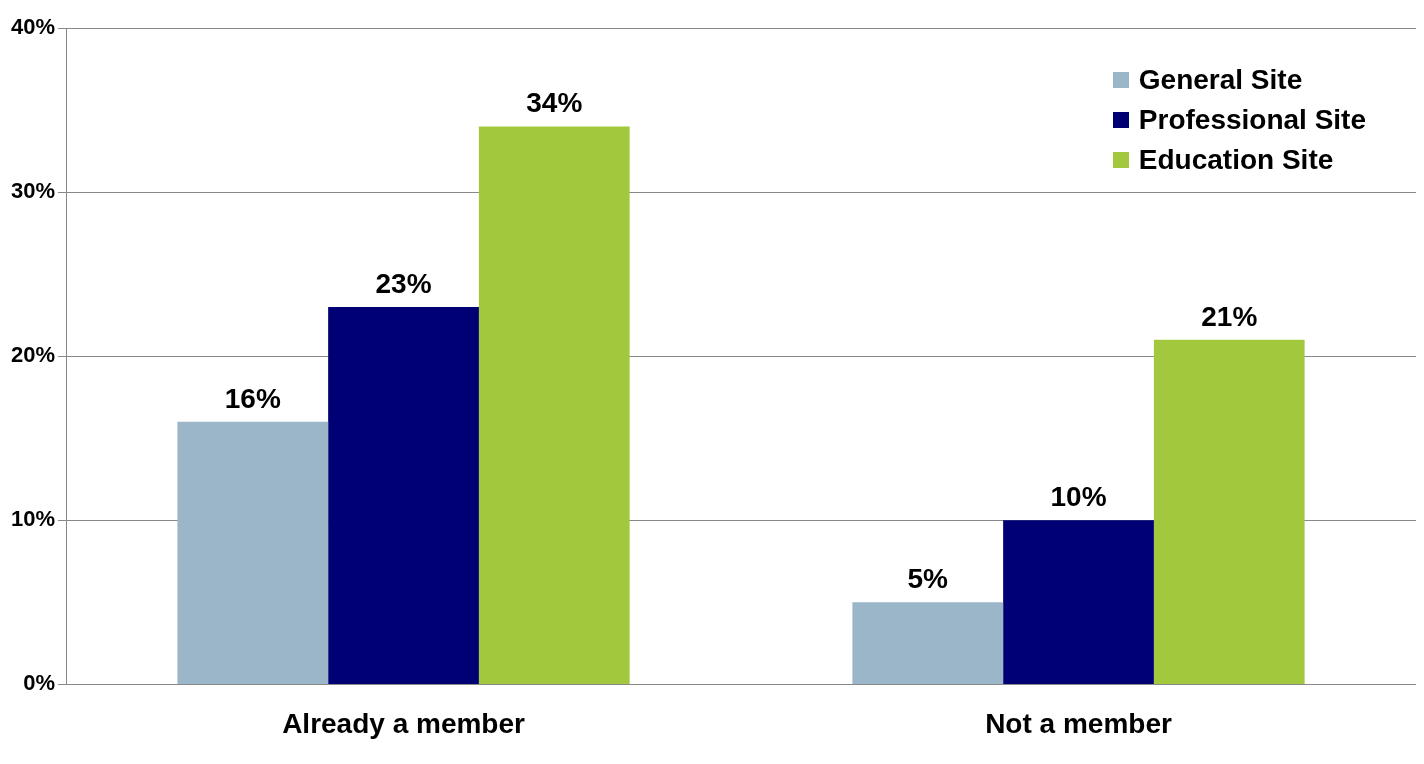  Describe the element at coordinates (403, 283) in the screenshot. I see `data-label: 23%` at that location.